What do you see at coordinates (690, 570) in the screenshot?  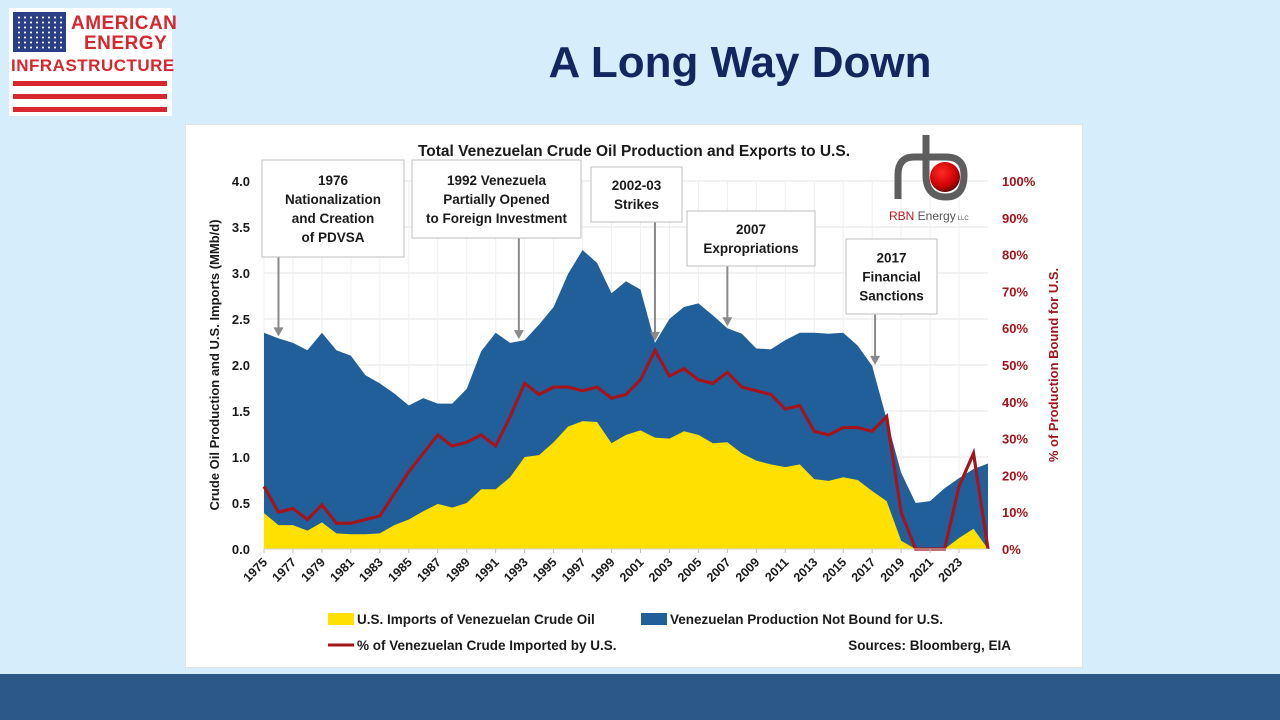 I see `x-tick-label: 2005` at bounding box center [690, 570].